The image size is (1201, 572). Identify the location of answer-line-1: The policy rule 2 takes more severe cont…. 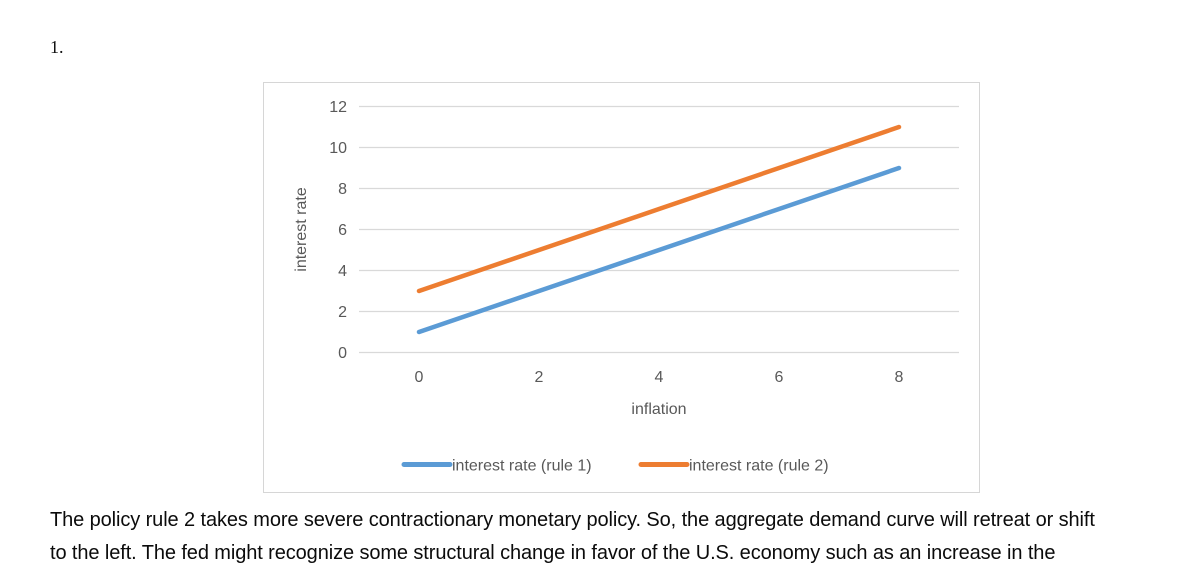
(572, 520).